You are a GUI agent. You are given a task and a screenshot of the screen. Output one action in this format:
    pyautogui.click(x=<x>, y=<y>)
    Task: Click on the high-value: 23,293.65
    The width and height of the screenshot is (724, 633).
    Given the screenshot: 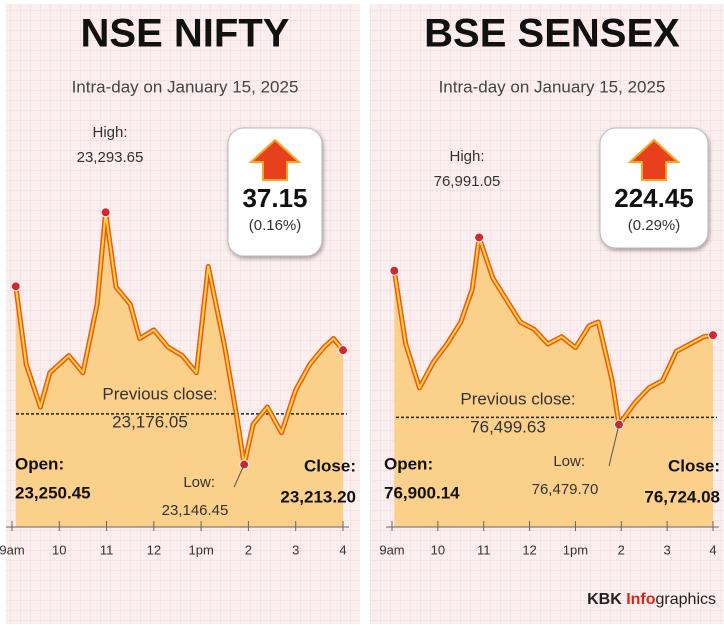 What is the action you would take?
    pyautogui.click(x=110, y=157)
    